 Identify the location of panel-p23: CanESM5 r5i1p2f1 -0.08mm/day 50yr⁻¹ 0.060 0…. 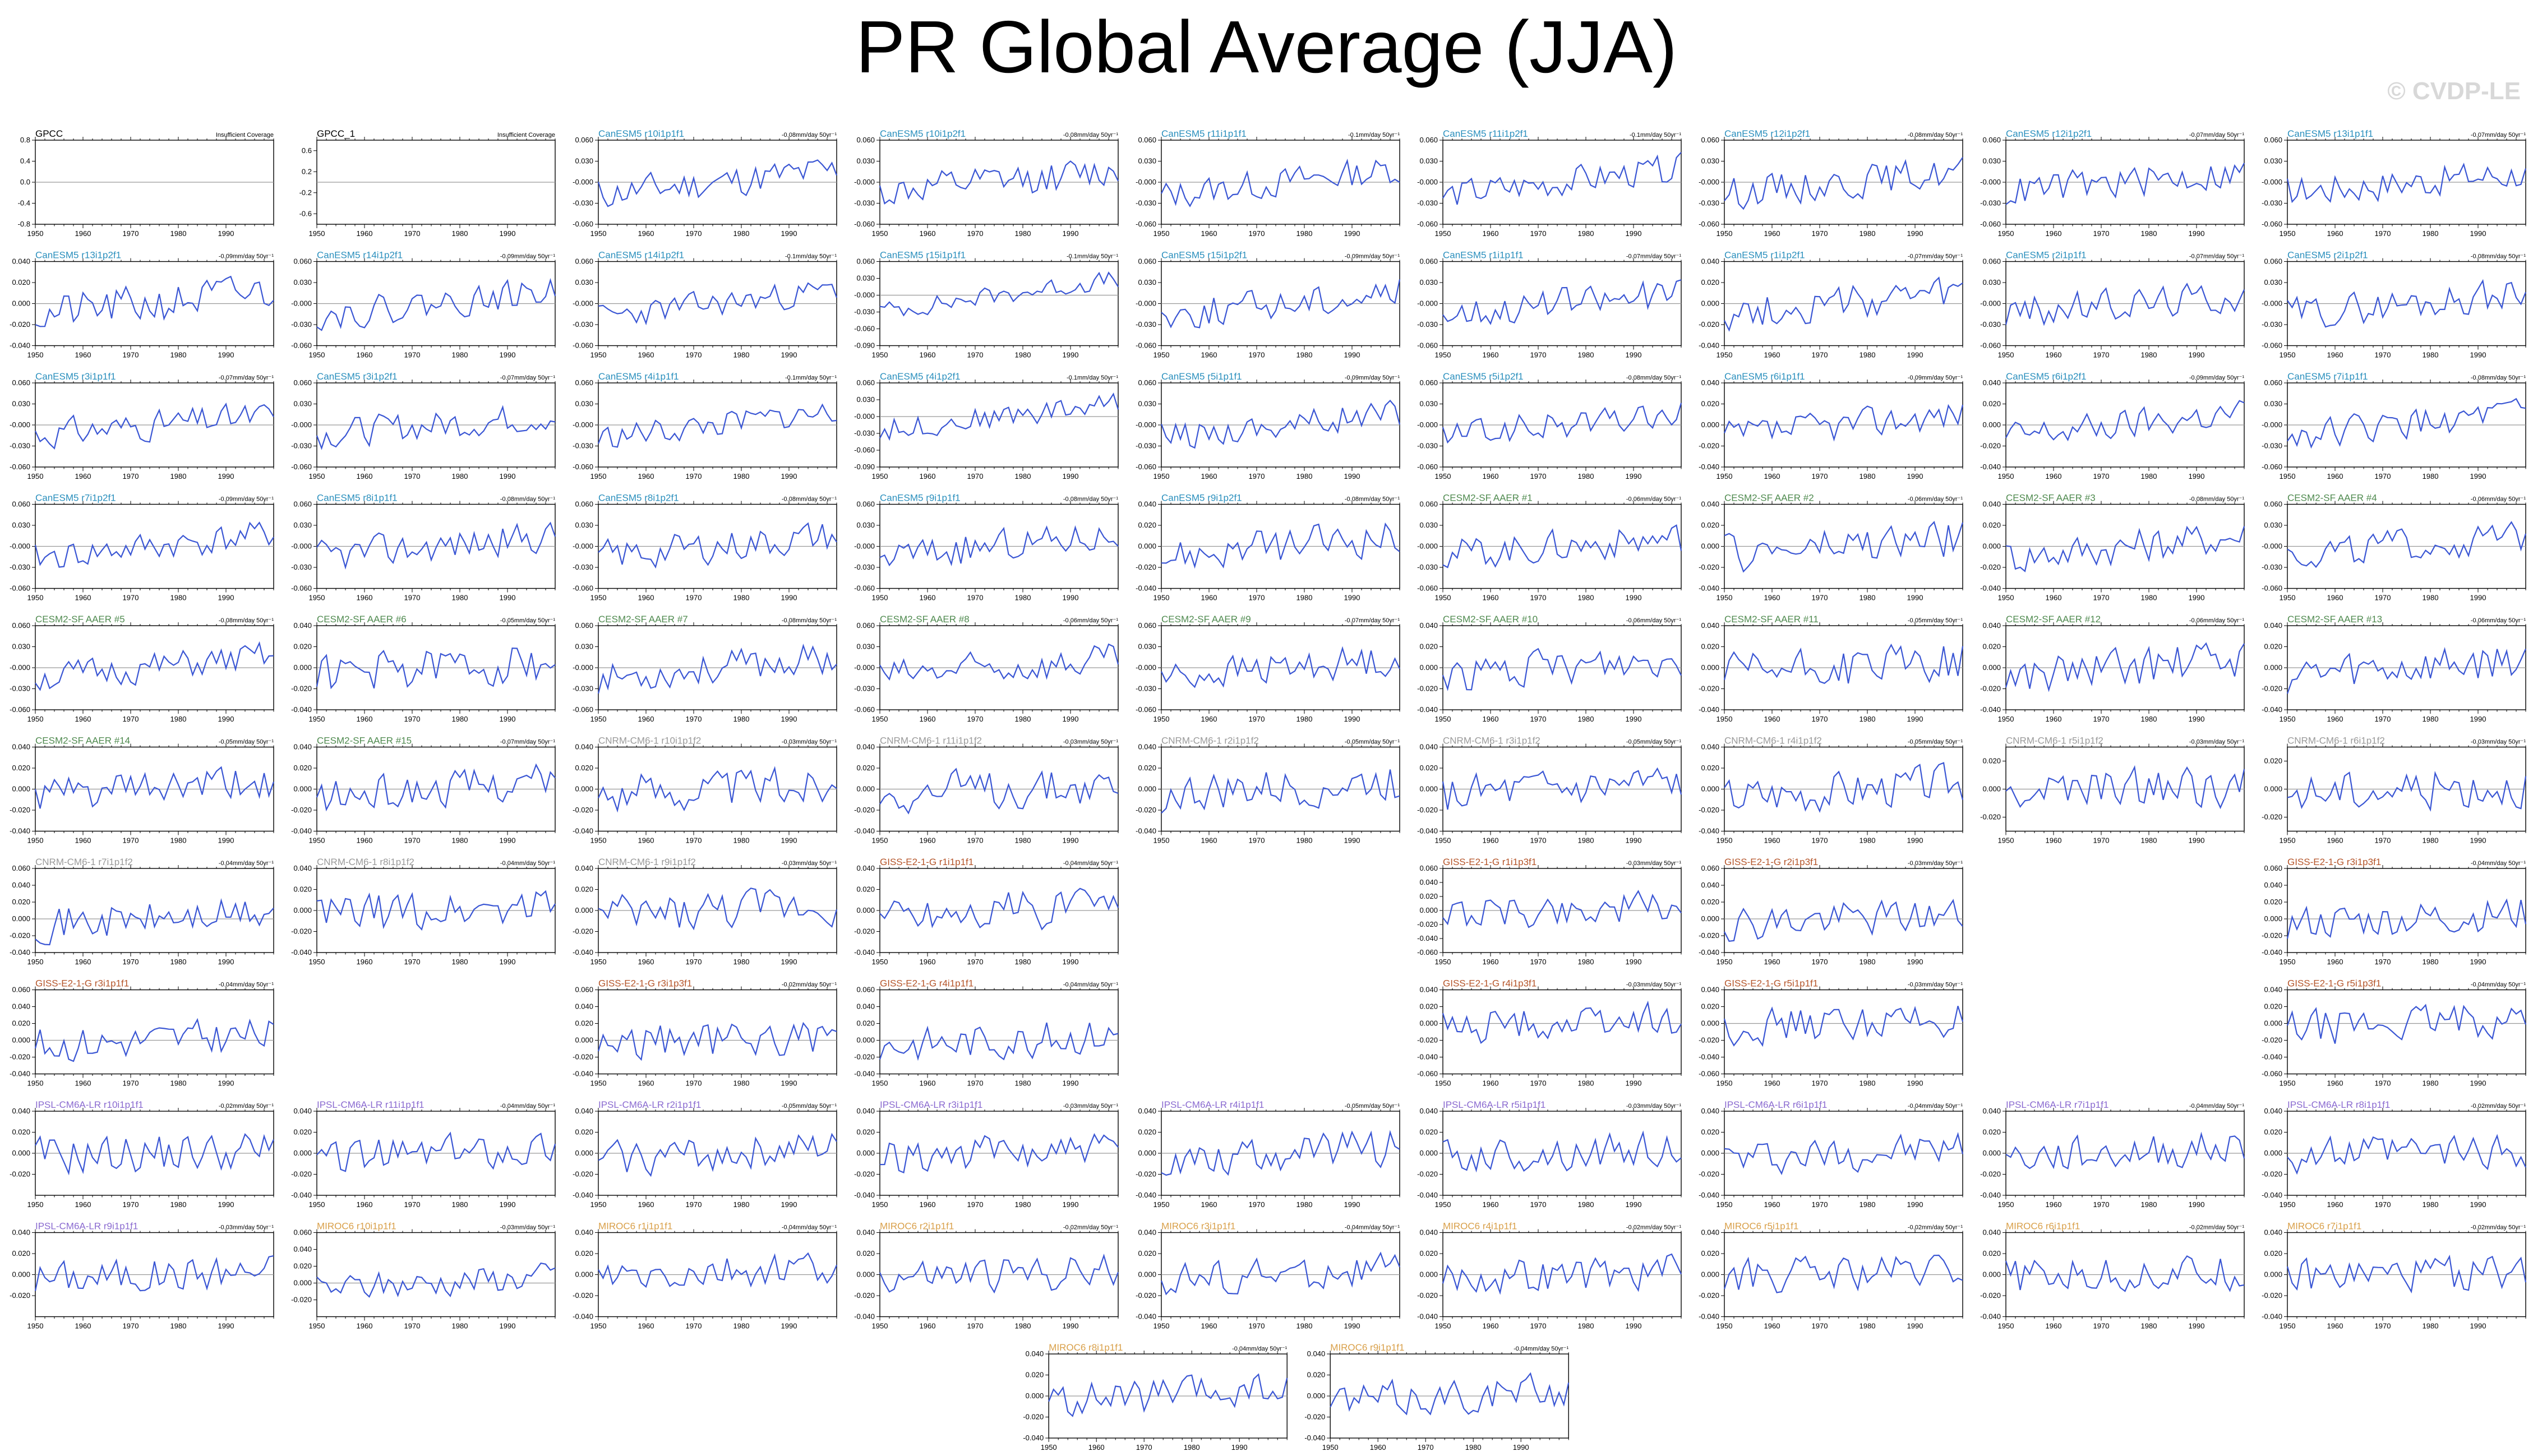
(1549, 425).